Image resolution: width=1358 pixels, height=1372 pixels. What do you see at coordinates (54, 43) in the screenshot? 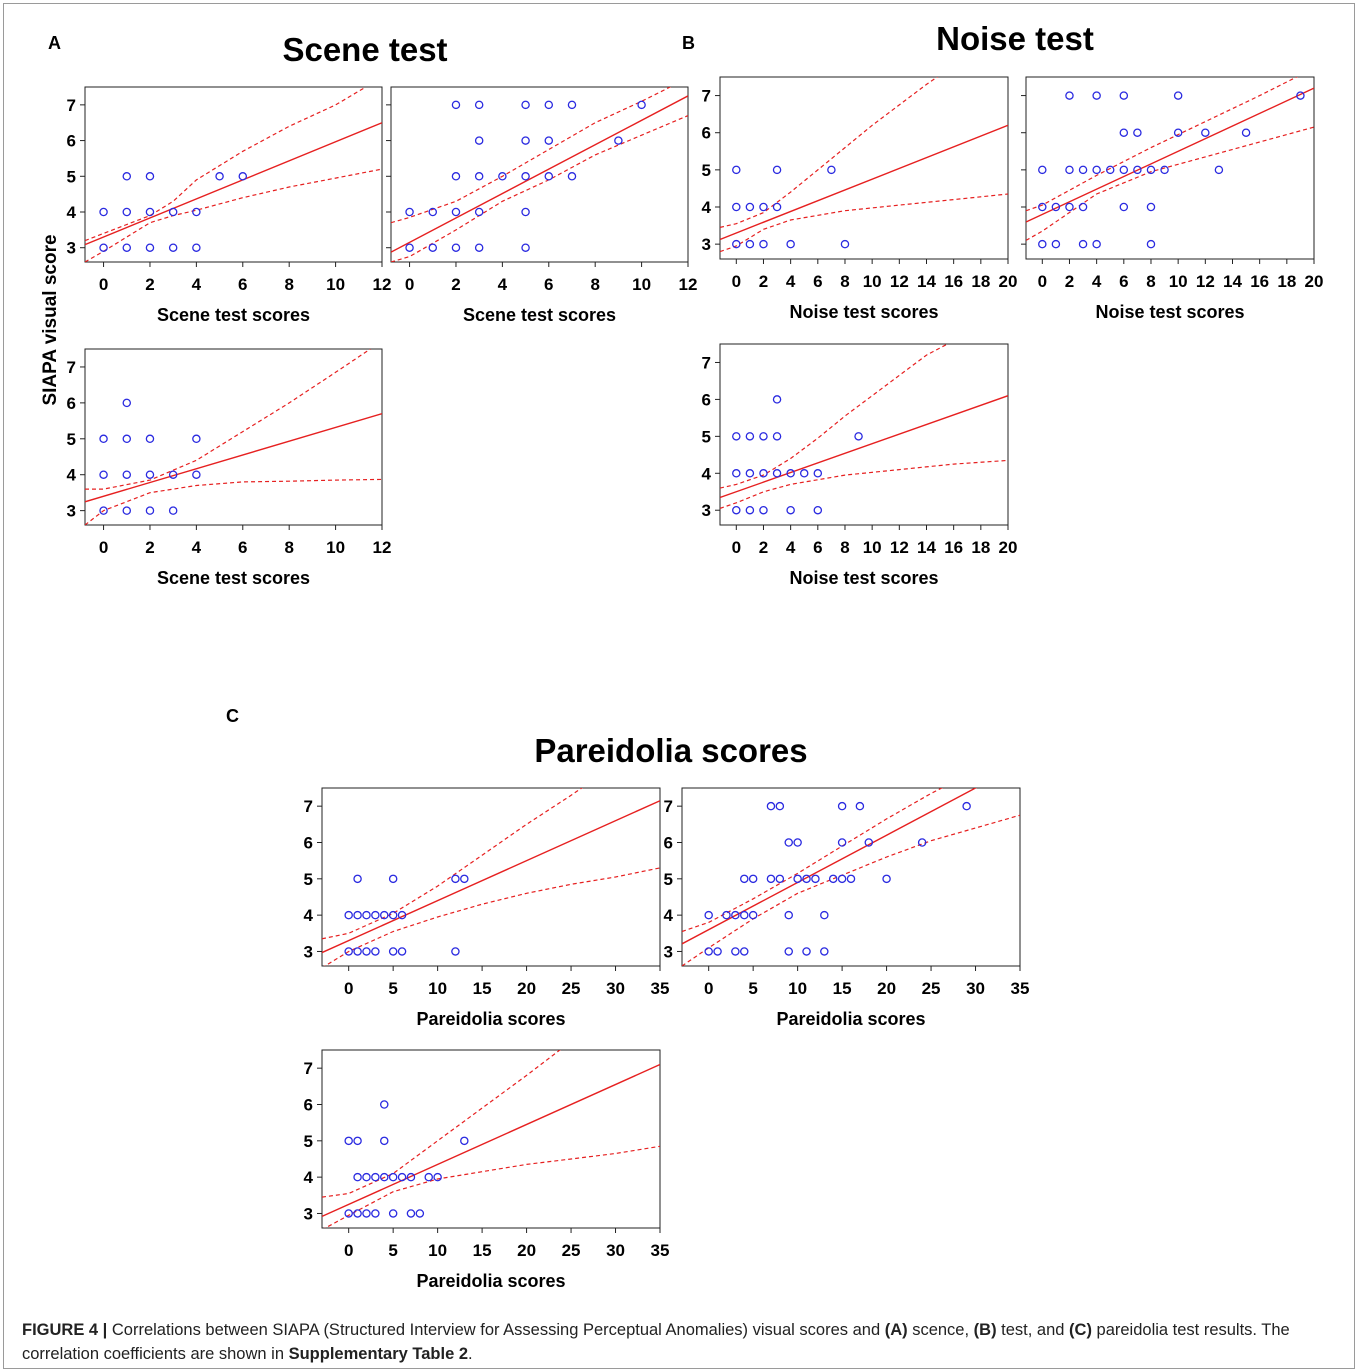
I see `panel-letter-a: A` at bounding box center [54, 43].